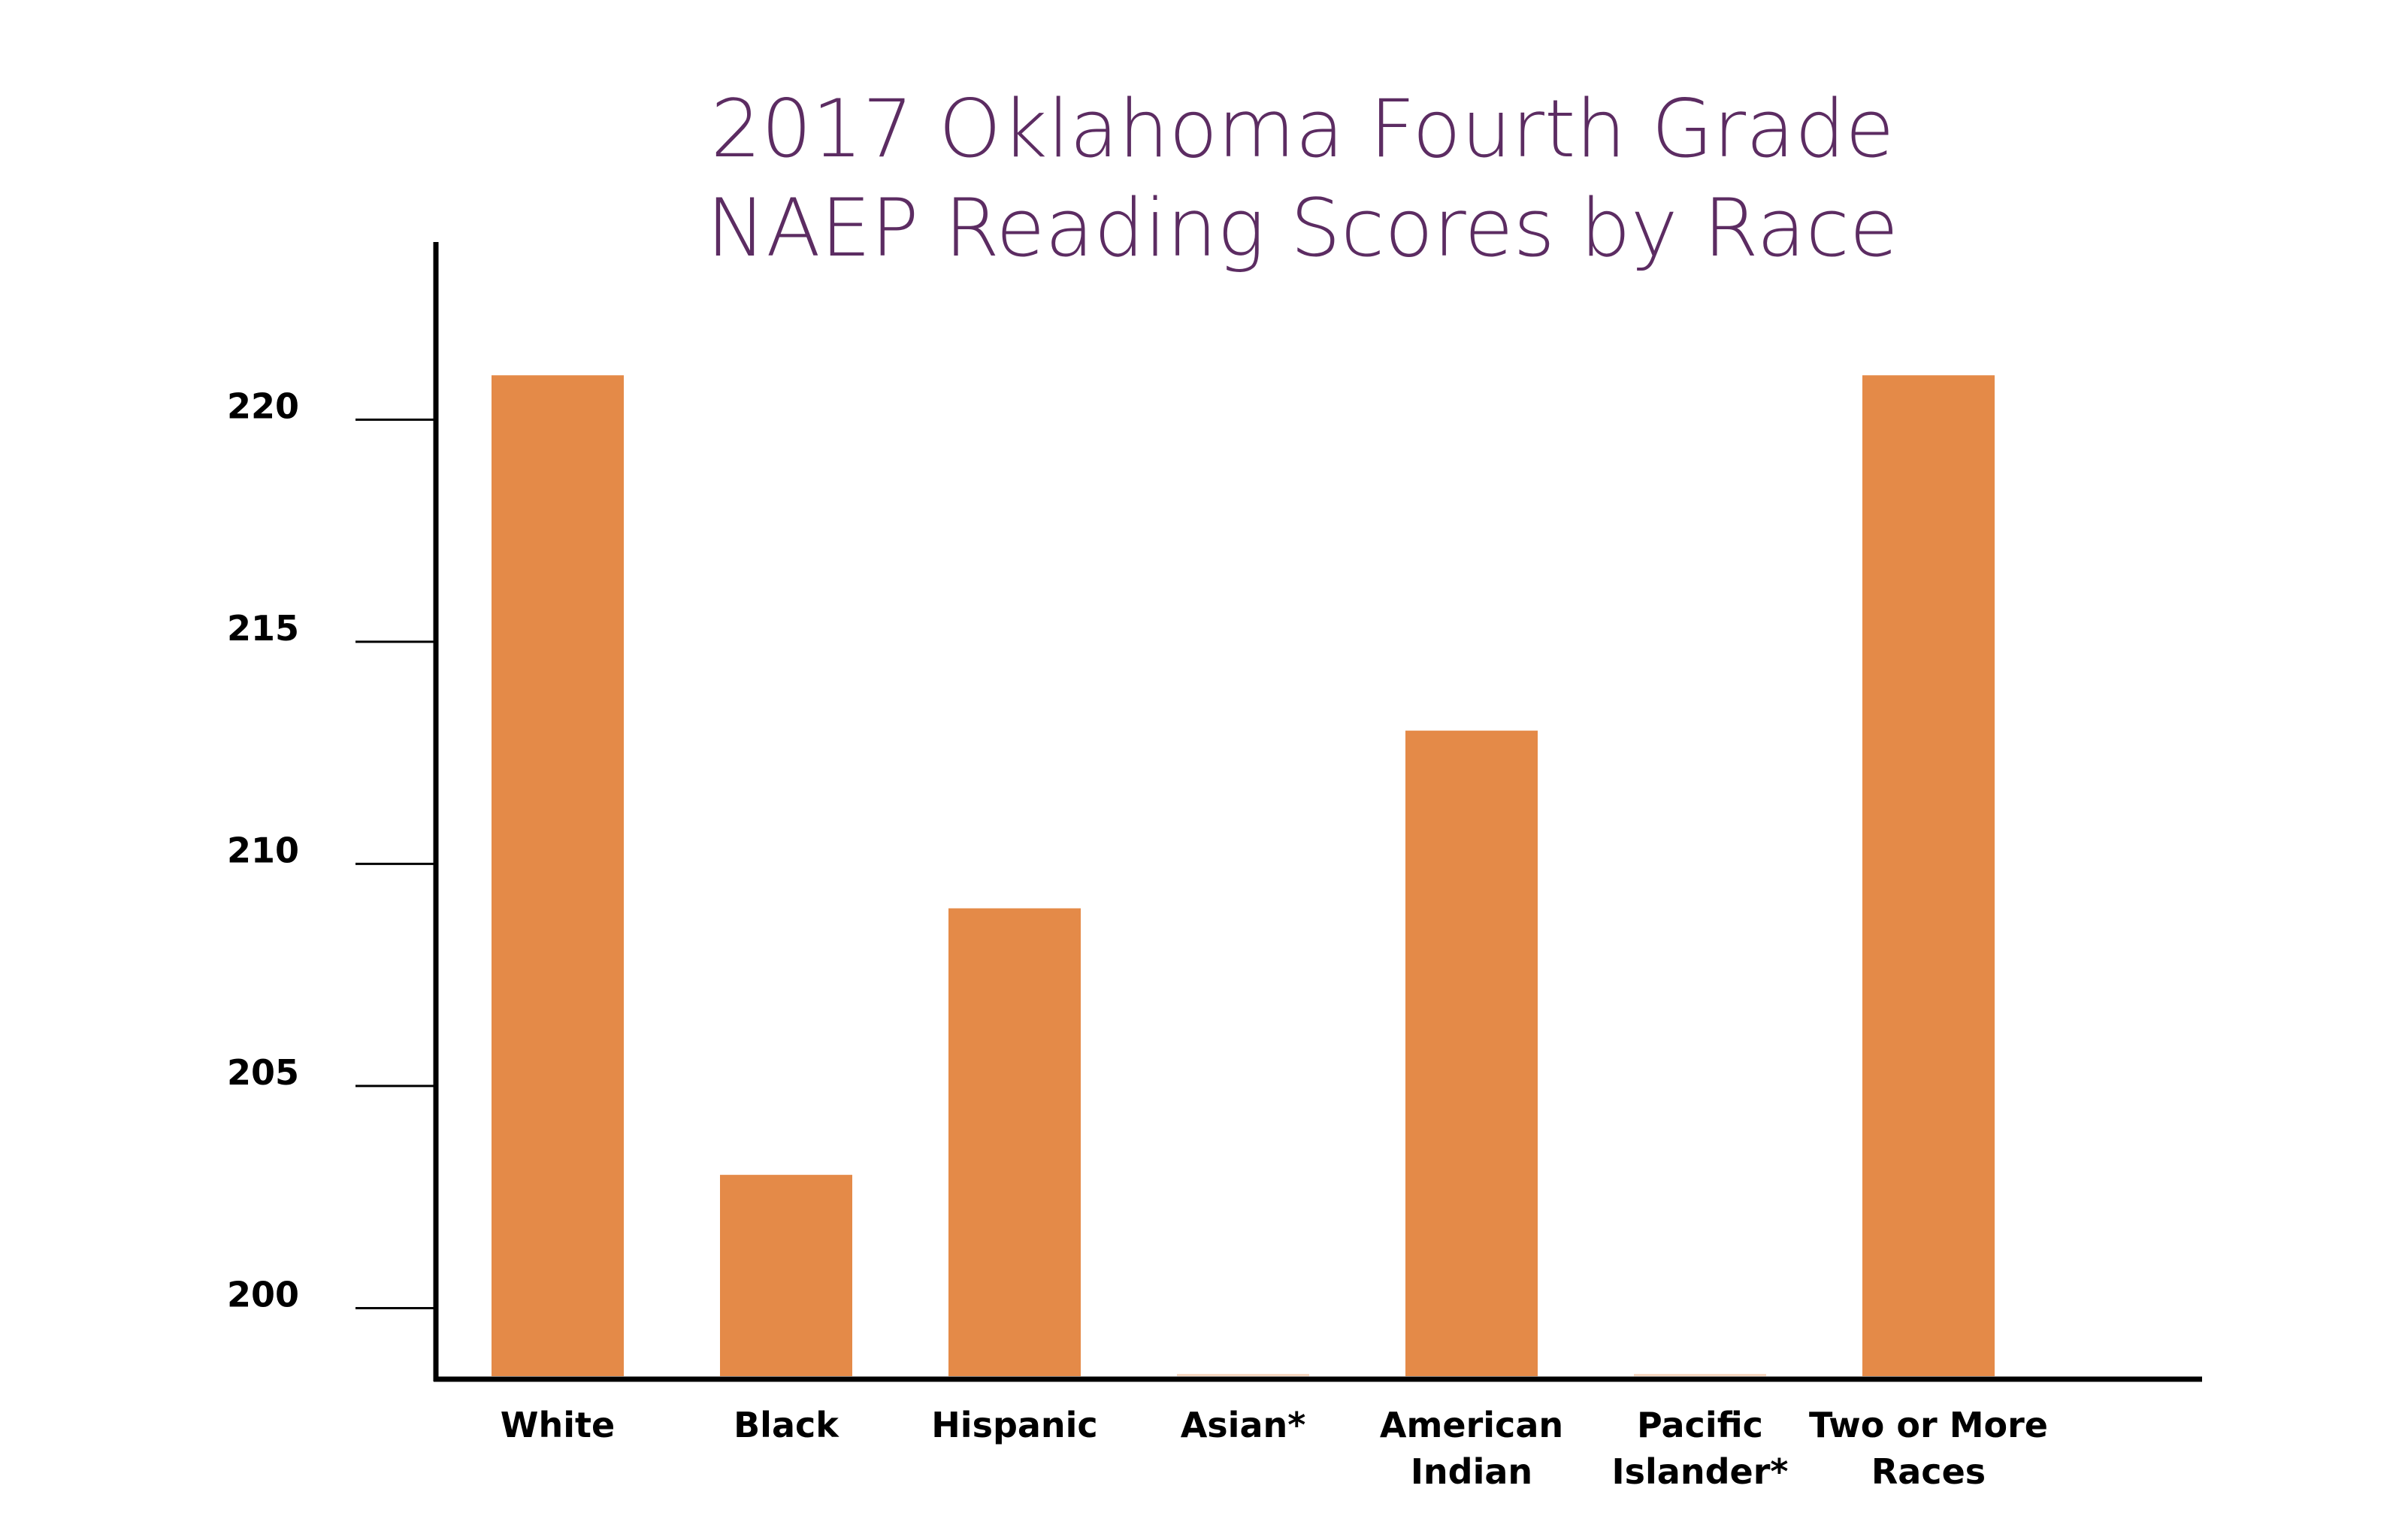 The width and height of the screenshot is (2408, 1531). I want to click on chart-title-line-1: 2017 Oklahoma Fourth Grade, so click(1302, 129).